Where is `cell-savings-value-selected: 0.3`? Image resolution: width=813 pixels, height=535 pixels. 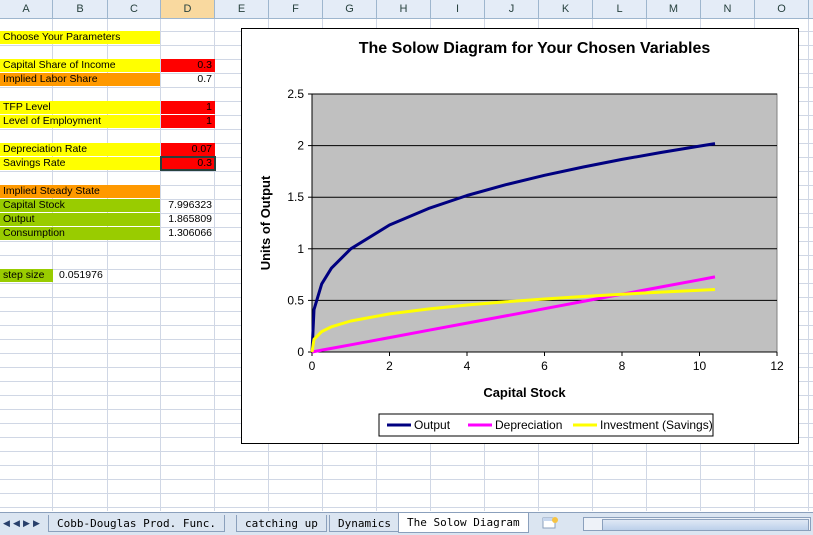 cell-savings-value-selected: 0.3 is located at coordinates (188, 163).